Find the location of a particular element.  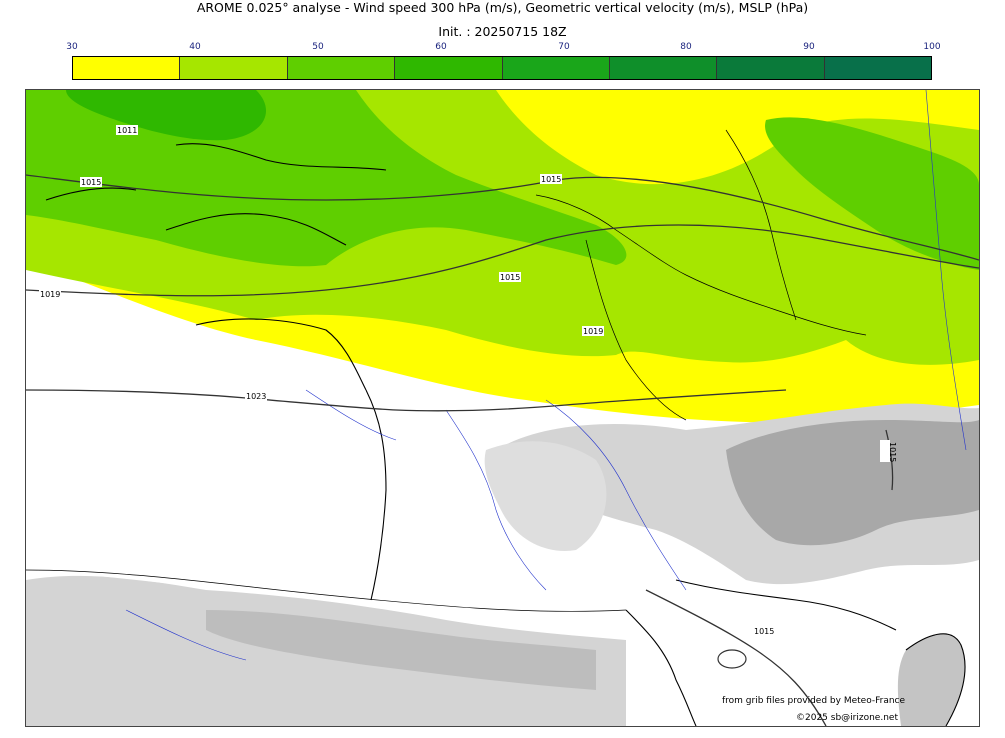

init-time: Init. : 20250715 18Z is located at coordinates (502, 31).